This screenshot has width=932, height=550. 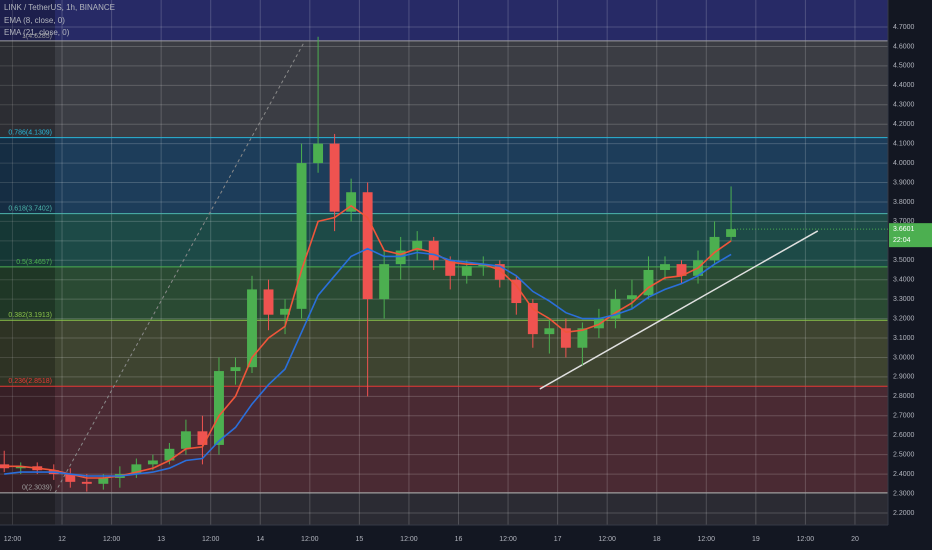 I want to click on fib-label: 0.786(4.1309), so click(x=30, y=132).